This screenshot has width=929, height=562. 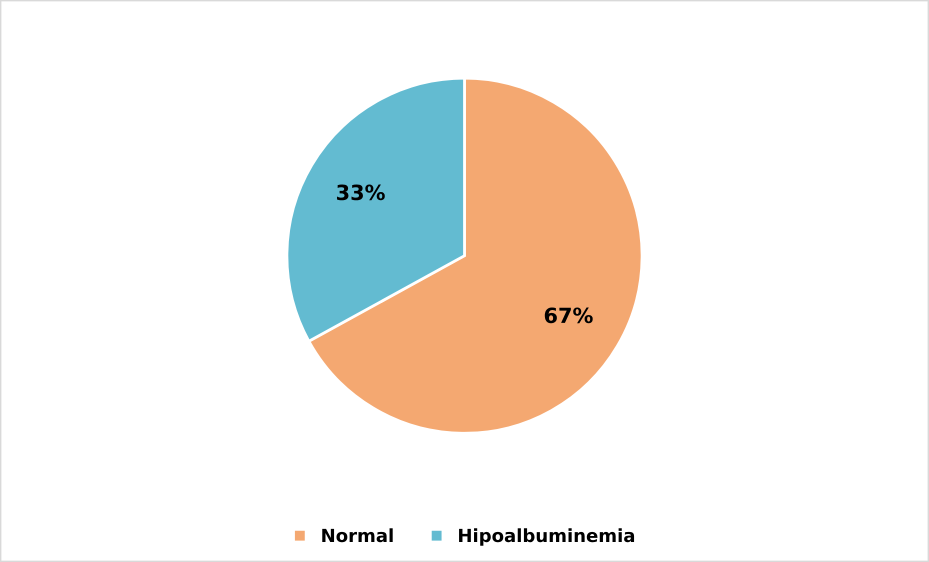 What do you see at coordinates (357, 535) in the screenshot?
I see `legend-label: Normal` at bounding box center [357, 535].